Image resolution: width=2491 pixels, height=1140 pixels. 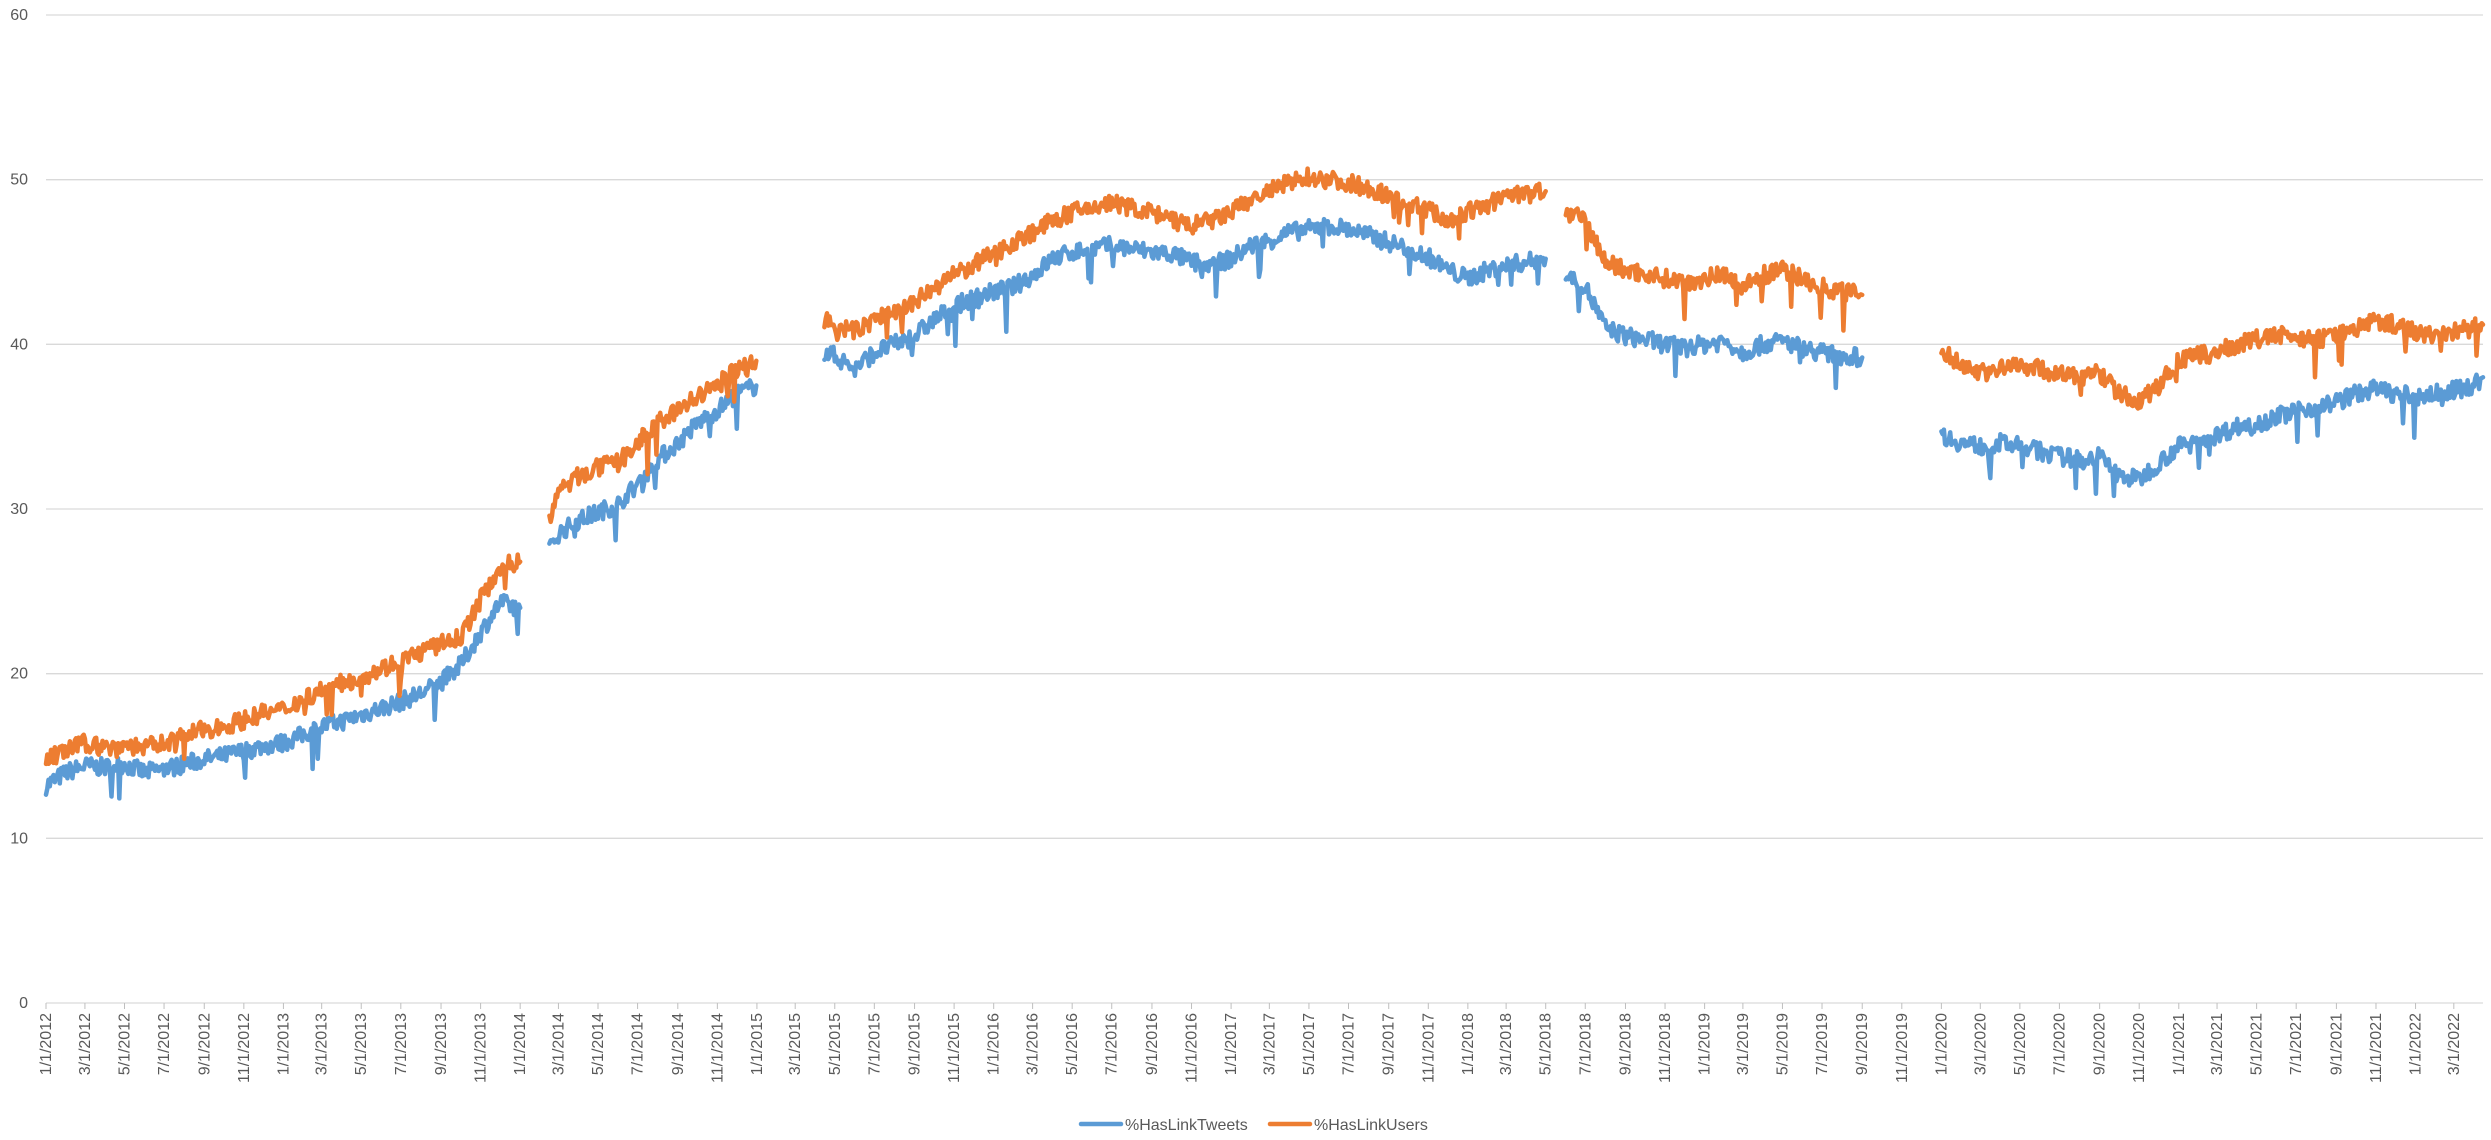 What do you see at coordinates (520, 1044) in the screenshot?
I see `x-tick-label: 1/1/2014` at bounding box center [520, 1044].